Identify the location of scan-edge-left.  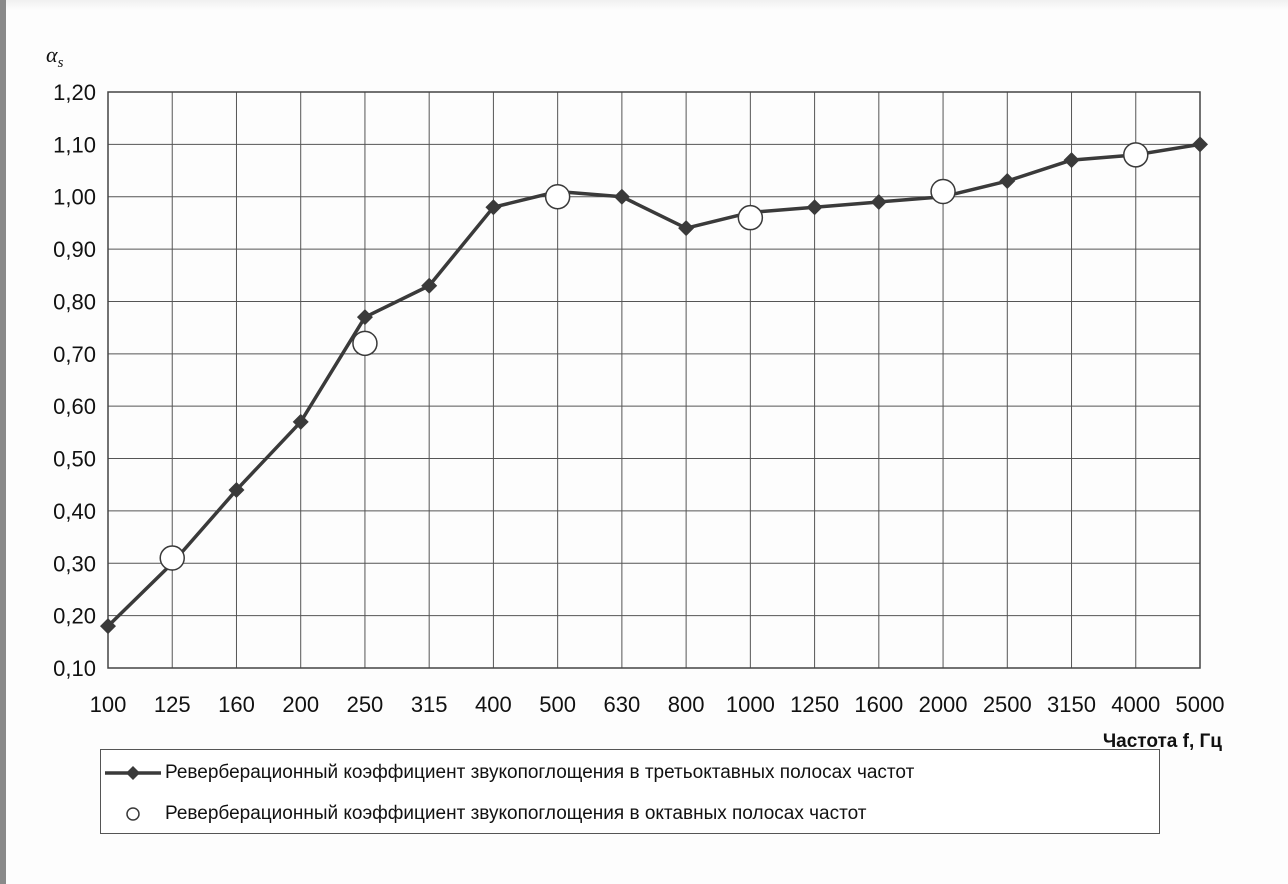
(3, 442).